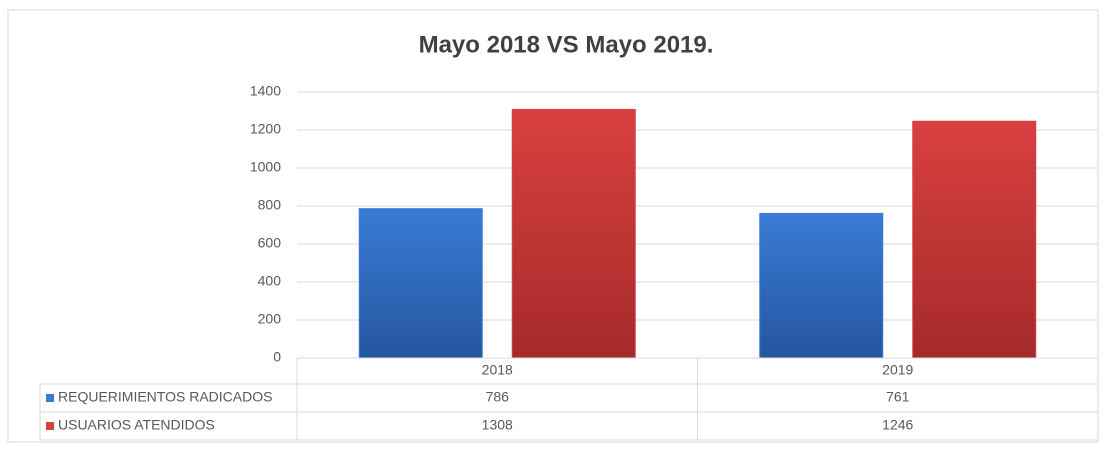  What do you see at coordinates (270, 205) in the screenshot?
I see `y-tick-label: 800` at bounding box center [270, 205].